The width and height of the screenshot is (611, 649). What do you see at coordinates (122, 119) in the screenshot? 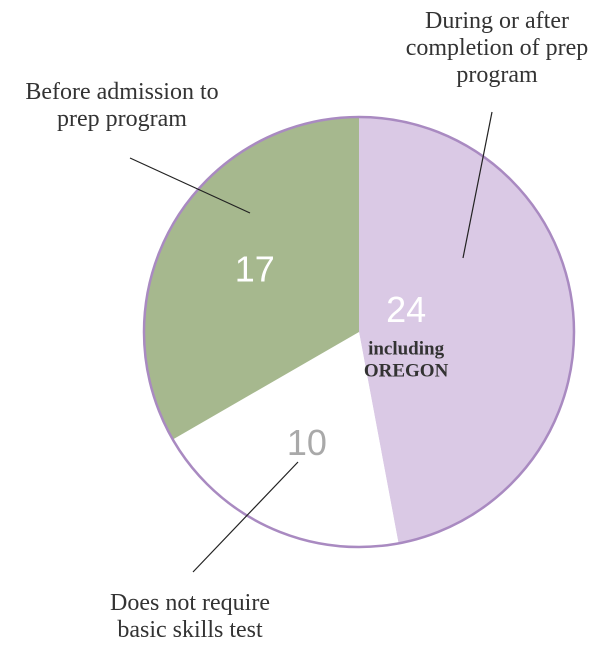
I see `slice-category-label-line: prep program` at bounding box center [122, 119].